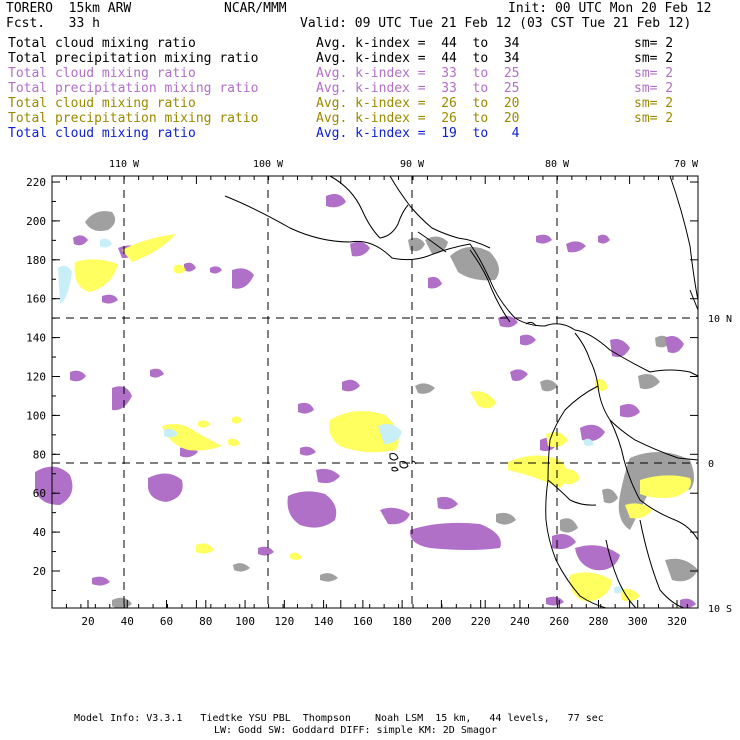 The height and width of the screenshot is (740, 740). Describe the element at coordinates (412, 164) in the screenshot. I see `longitude-label: 90 W` at that location.